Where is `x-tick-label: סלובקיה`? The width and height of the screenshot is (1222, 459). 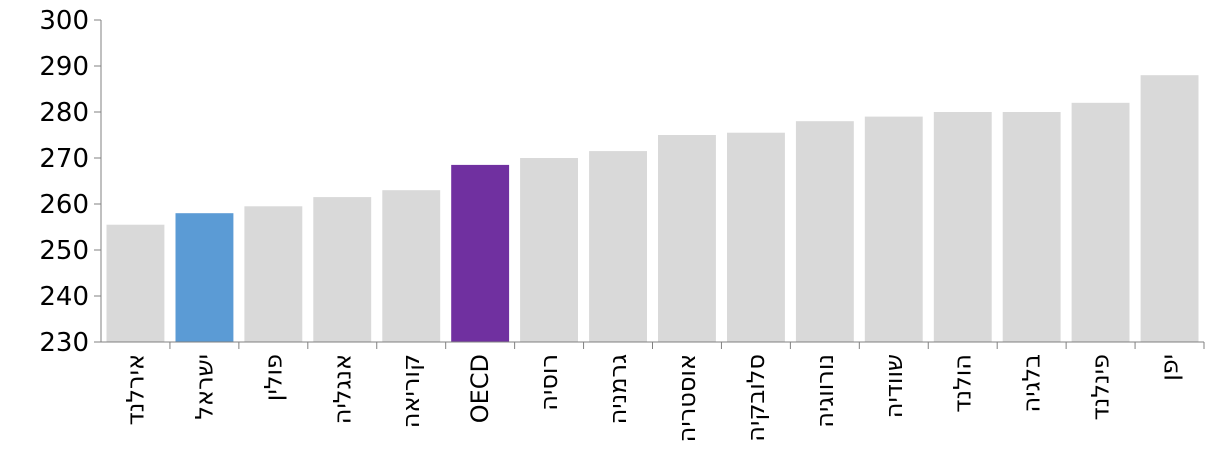
x-tick-label: סלובקיה is located at coordinates (756, 398).